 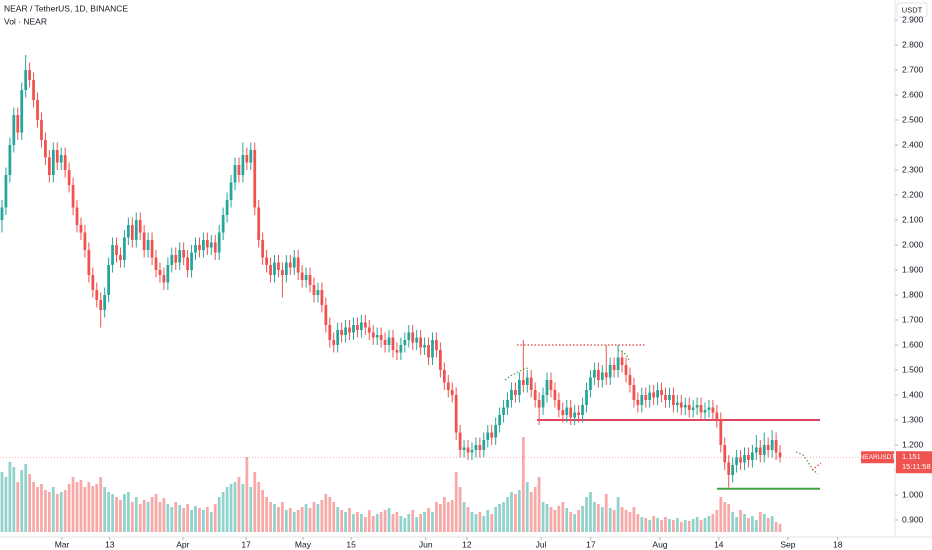 I want to click on currency-box, so click(x=912, y=10).